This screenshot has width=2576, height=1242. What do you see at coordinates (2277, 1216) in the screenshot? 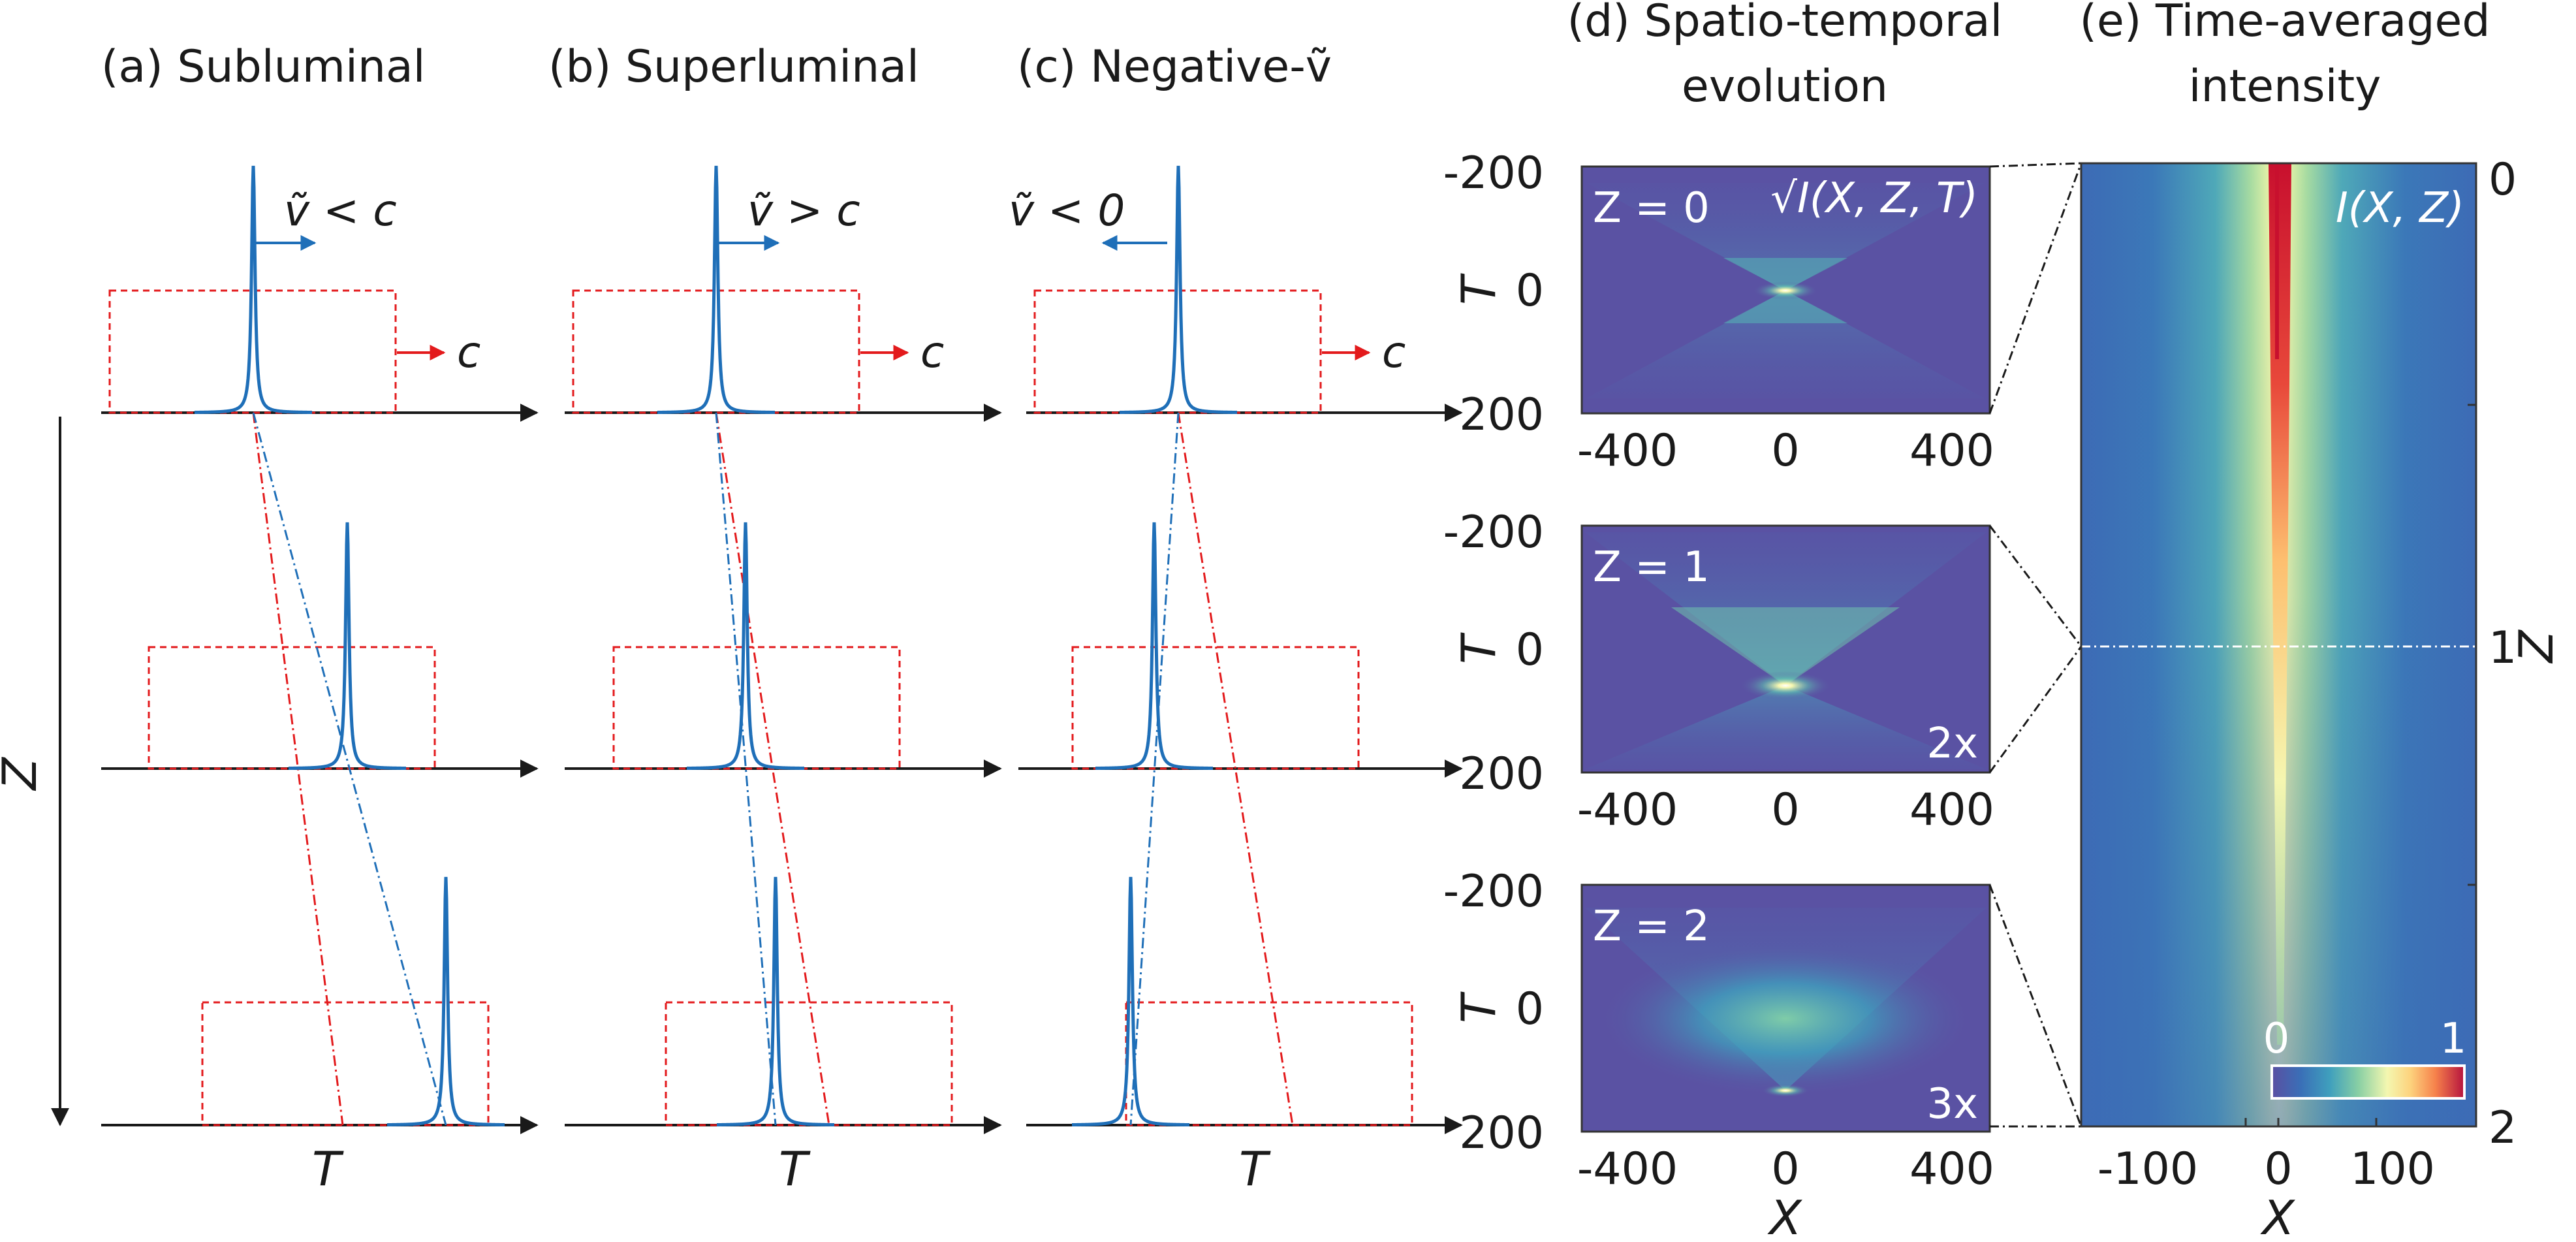
I see `x-axis-label-e: X` at bounding box center [2277, 1216].